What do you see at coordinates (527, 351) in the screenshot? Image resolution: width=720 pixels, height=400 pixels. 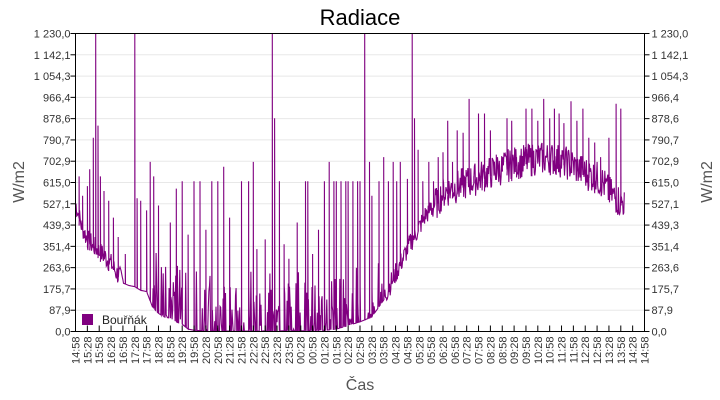 I see `x-tick-label: 09:58` at bounding box center [527, 351].